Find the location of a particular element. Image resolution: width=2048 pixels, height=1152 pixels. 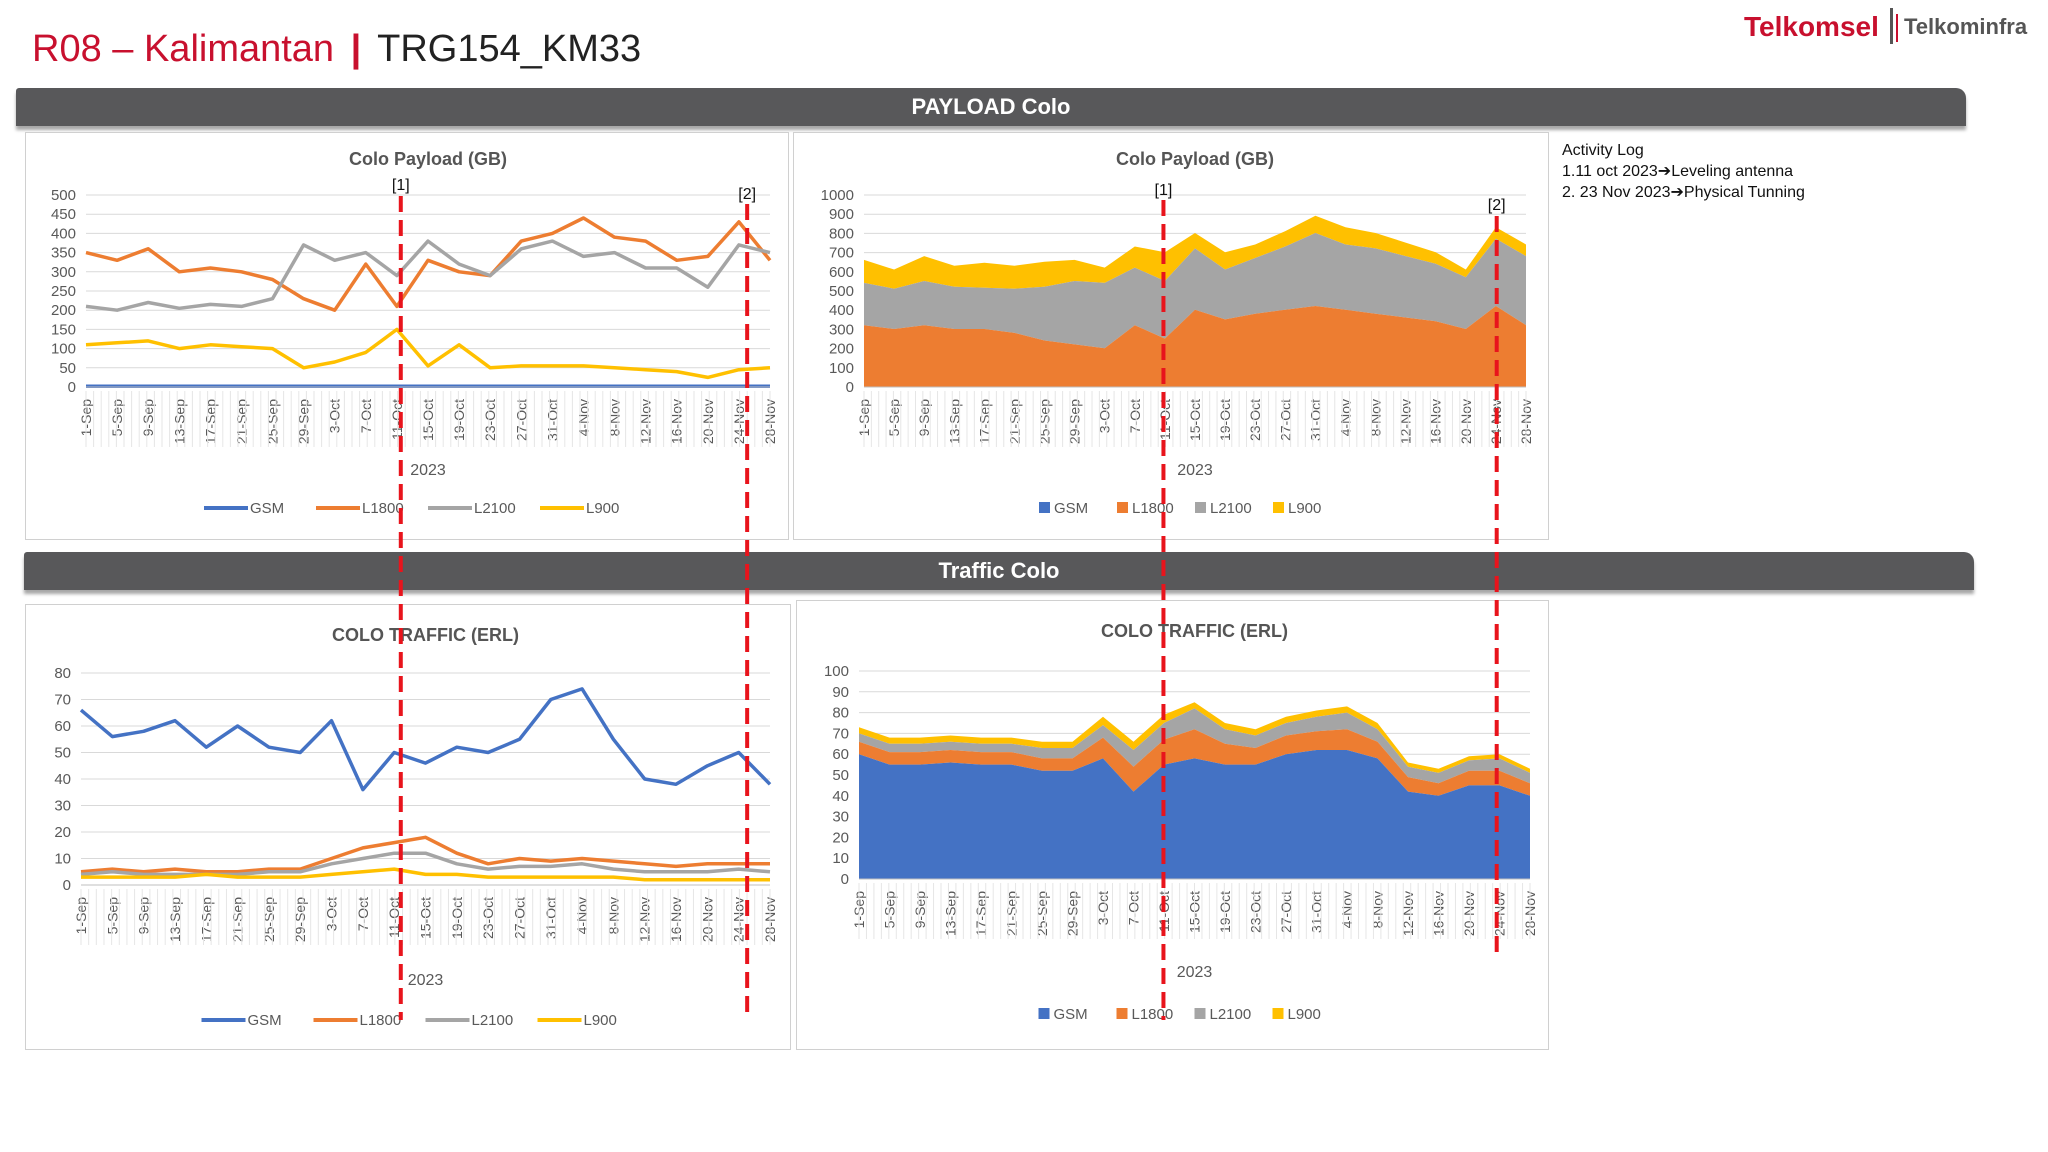

logo-divider-accent-icon is located at coordinates (1897, 28).